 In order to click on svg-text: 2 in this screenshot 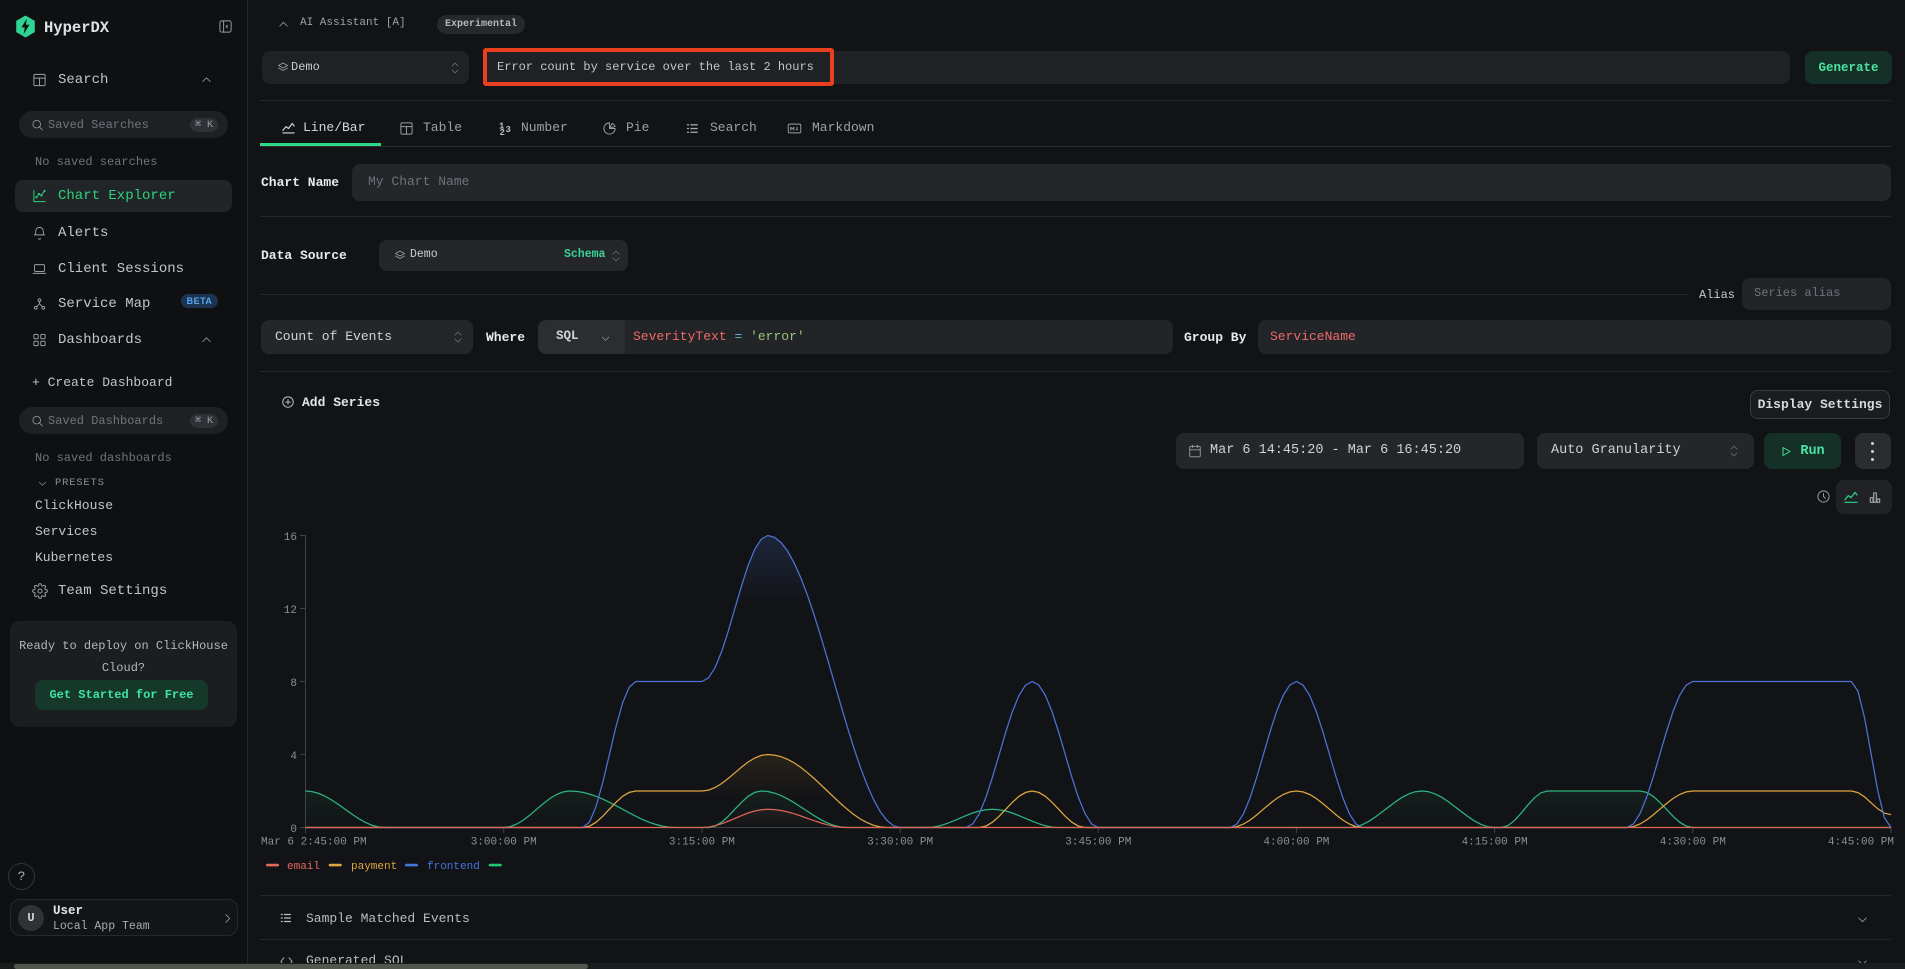, I will do `click(502, 132)`.